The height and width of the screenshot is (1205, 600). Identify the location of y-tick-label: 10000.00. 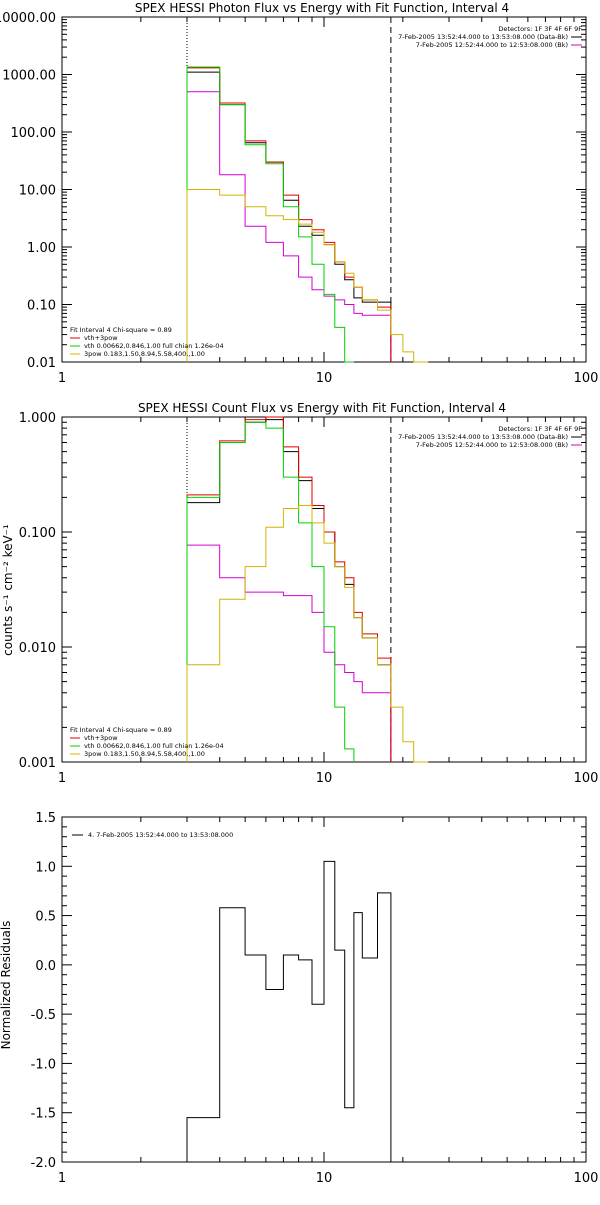
(28, 18).